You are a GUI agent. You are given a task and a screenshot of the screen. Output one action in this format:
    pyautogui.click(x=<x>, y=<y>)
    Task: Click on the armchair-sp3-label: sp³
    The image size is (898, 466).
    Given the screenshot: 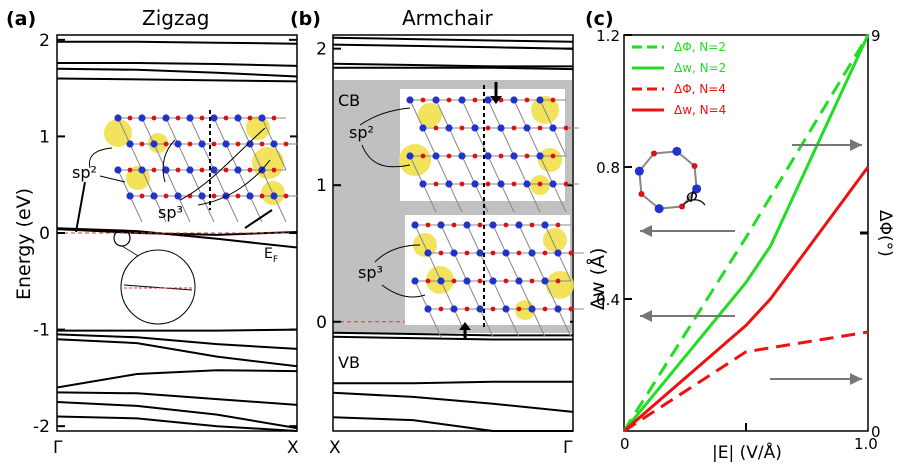 What is the action you would take?
    pyautogui.click(x=370, y=272)
    